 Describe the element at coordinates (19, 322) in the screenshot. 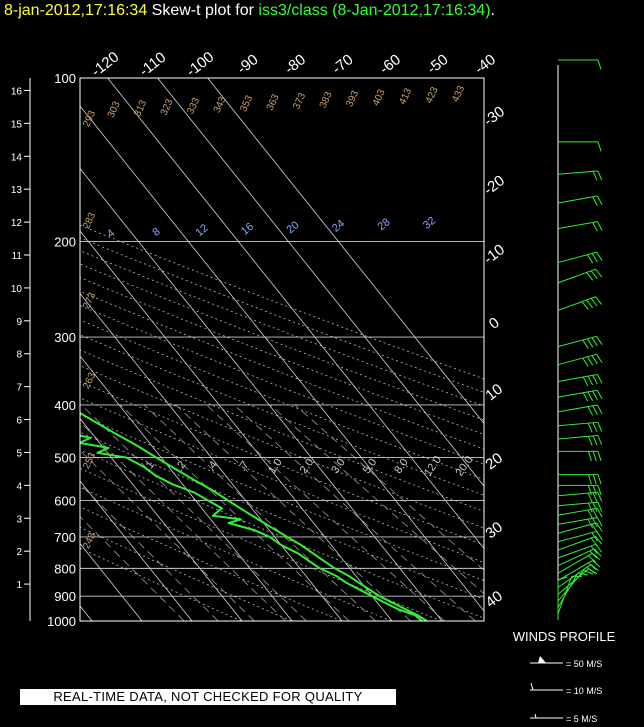

I see `height-km-label: 9` at that location.